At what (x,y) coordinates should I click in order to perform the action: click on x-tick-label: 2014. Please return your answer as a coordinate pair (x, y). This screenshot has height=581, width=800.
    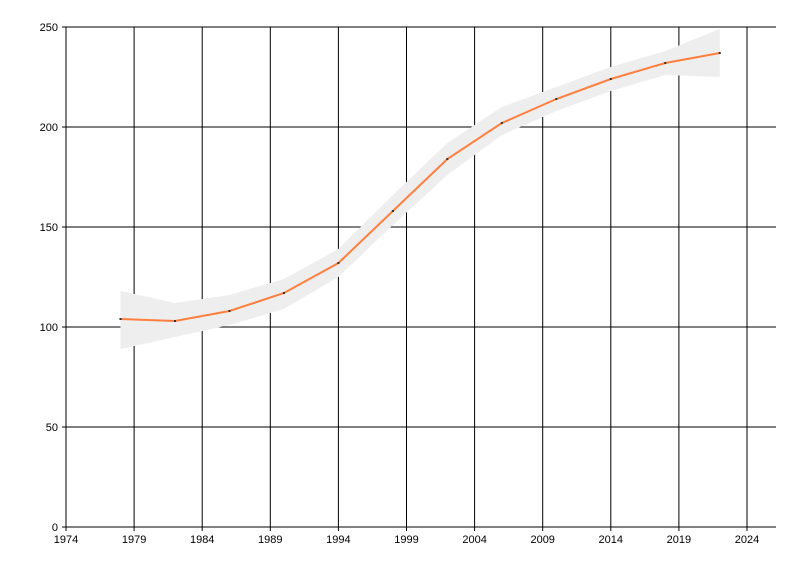
    Looking at the image, I should click on (611, 540).